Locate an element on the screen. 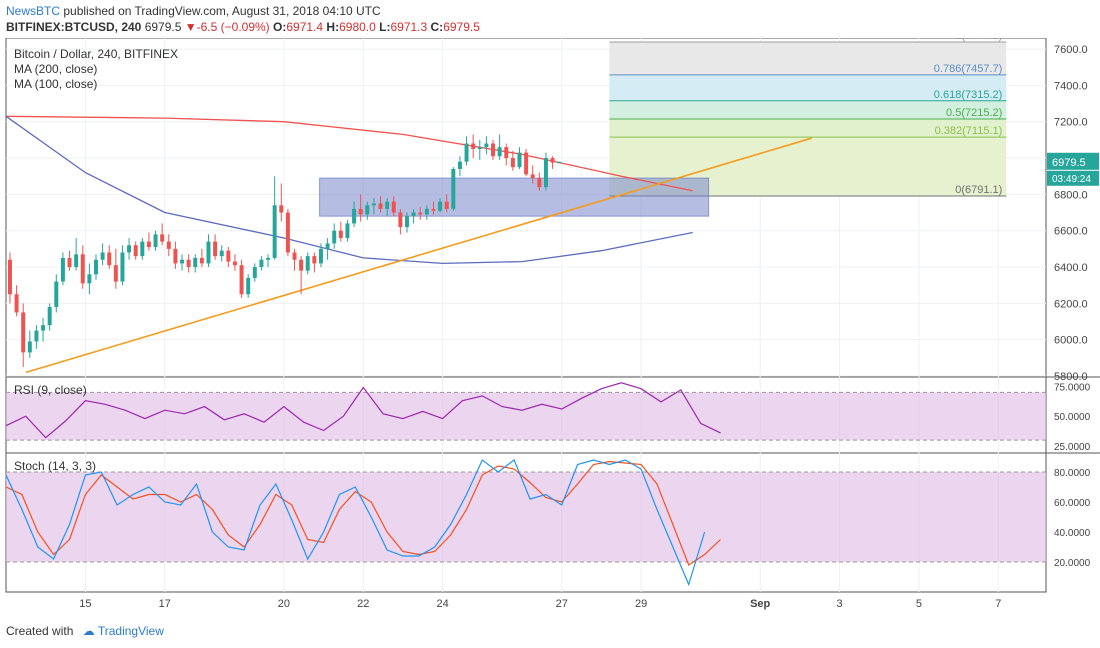 The width and height of the screenshot is (1100, 648). open-value: 6971.4 is located at coordinates (305, 27).